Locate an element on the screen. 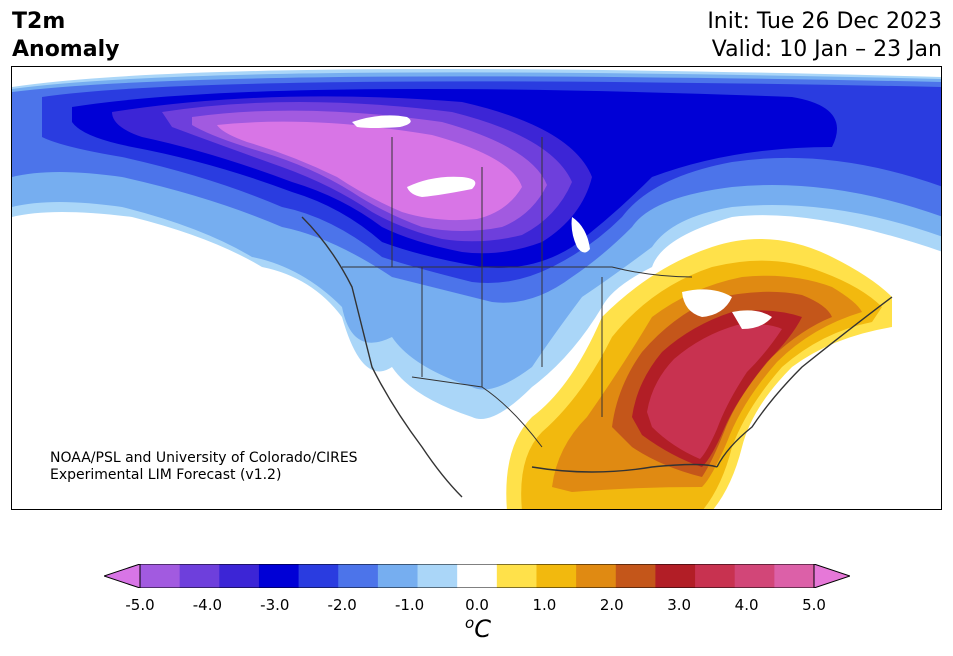 This screenshot has width=953, height=656. colorbar-tick-label: -1.0 is located at coordinates (409, 605).